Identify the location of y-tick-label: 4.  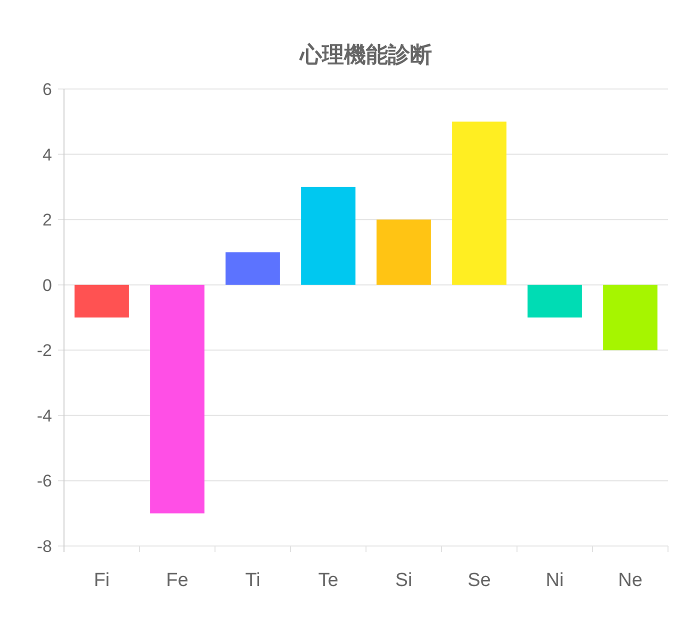
(47, 154).